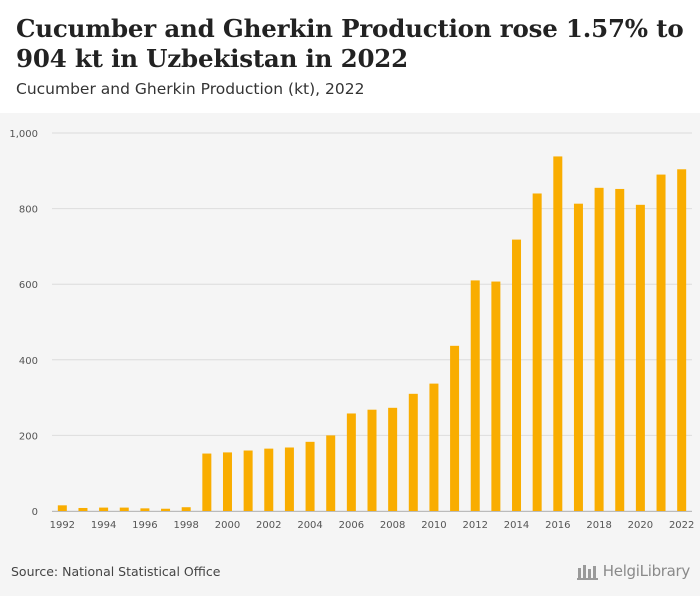 This screenshot has width=700, height=596. I want to click on y-tick-label: 200, so click(28, 436).